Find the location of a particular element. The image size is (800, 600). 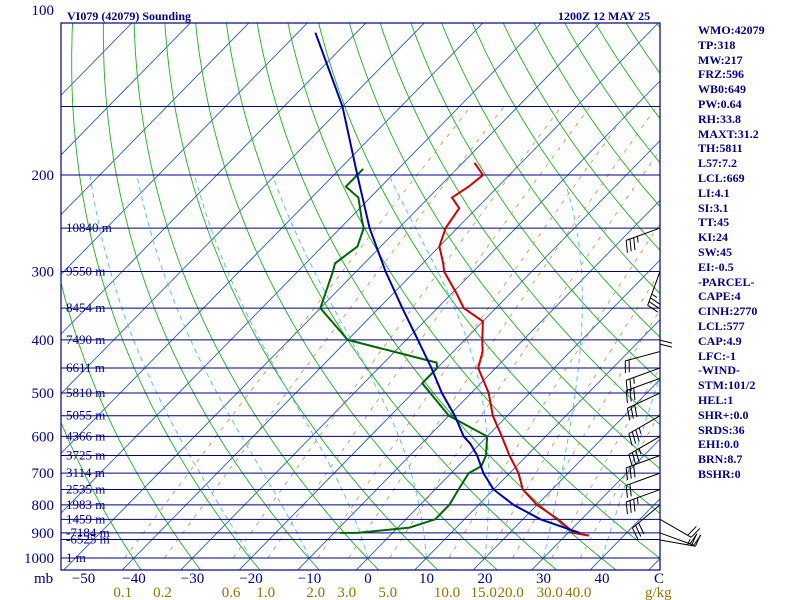

stability-index-item: CAPE:4 is located at coordinates (719, 296).